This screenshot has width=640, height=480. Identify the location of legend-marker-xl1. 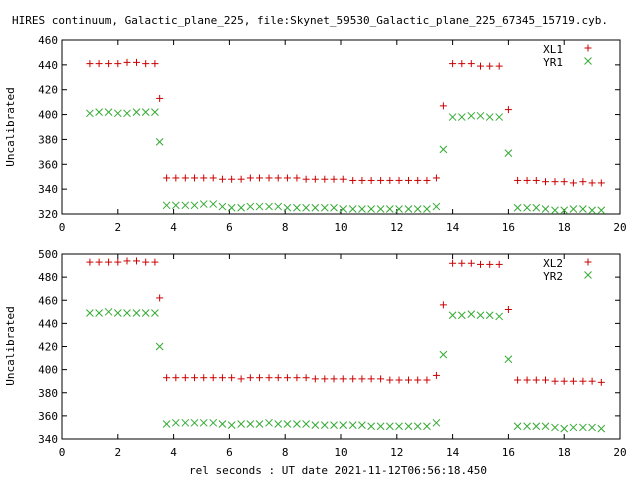
(588, 48).